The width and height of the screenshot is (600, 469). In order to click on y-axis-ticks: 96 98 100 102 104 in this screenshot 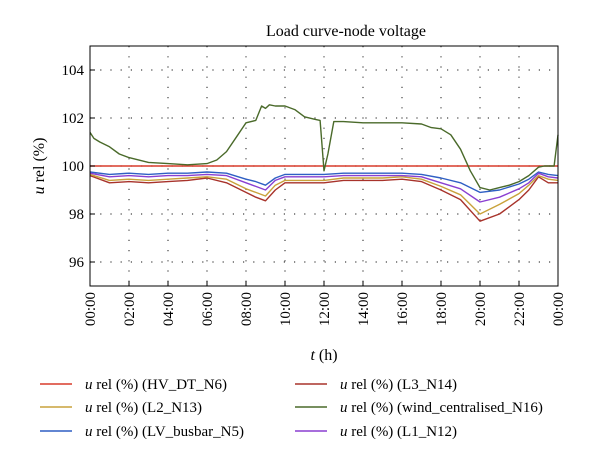, I will do `click(78, 167)`.